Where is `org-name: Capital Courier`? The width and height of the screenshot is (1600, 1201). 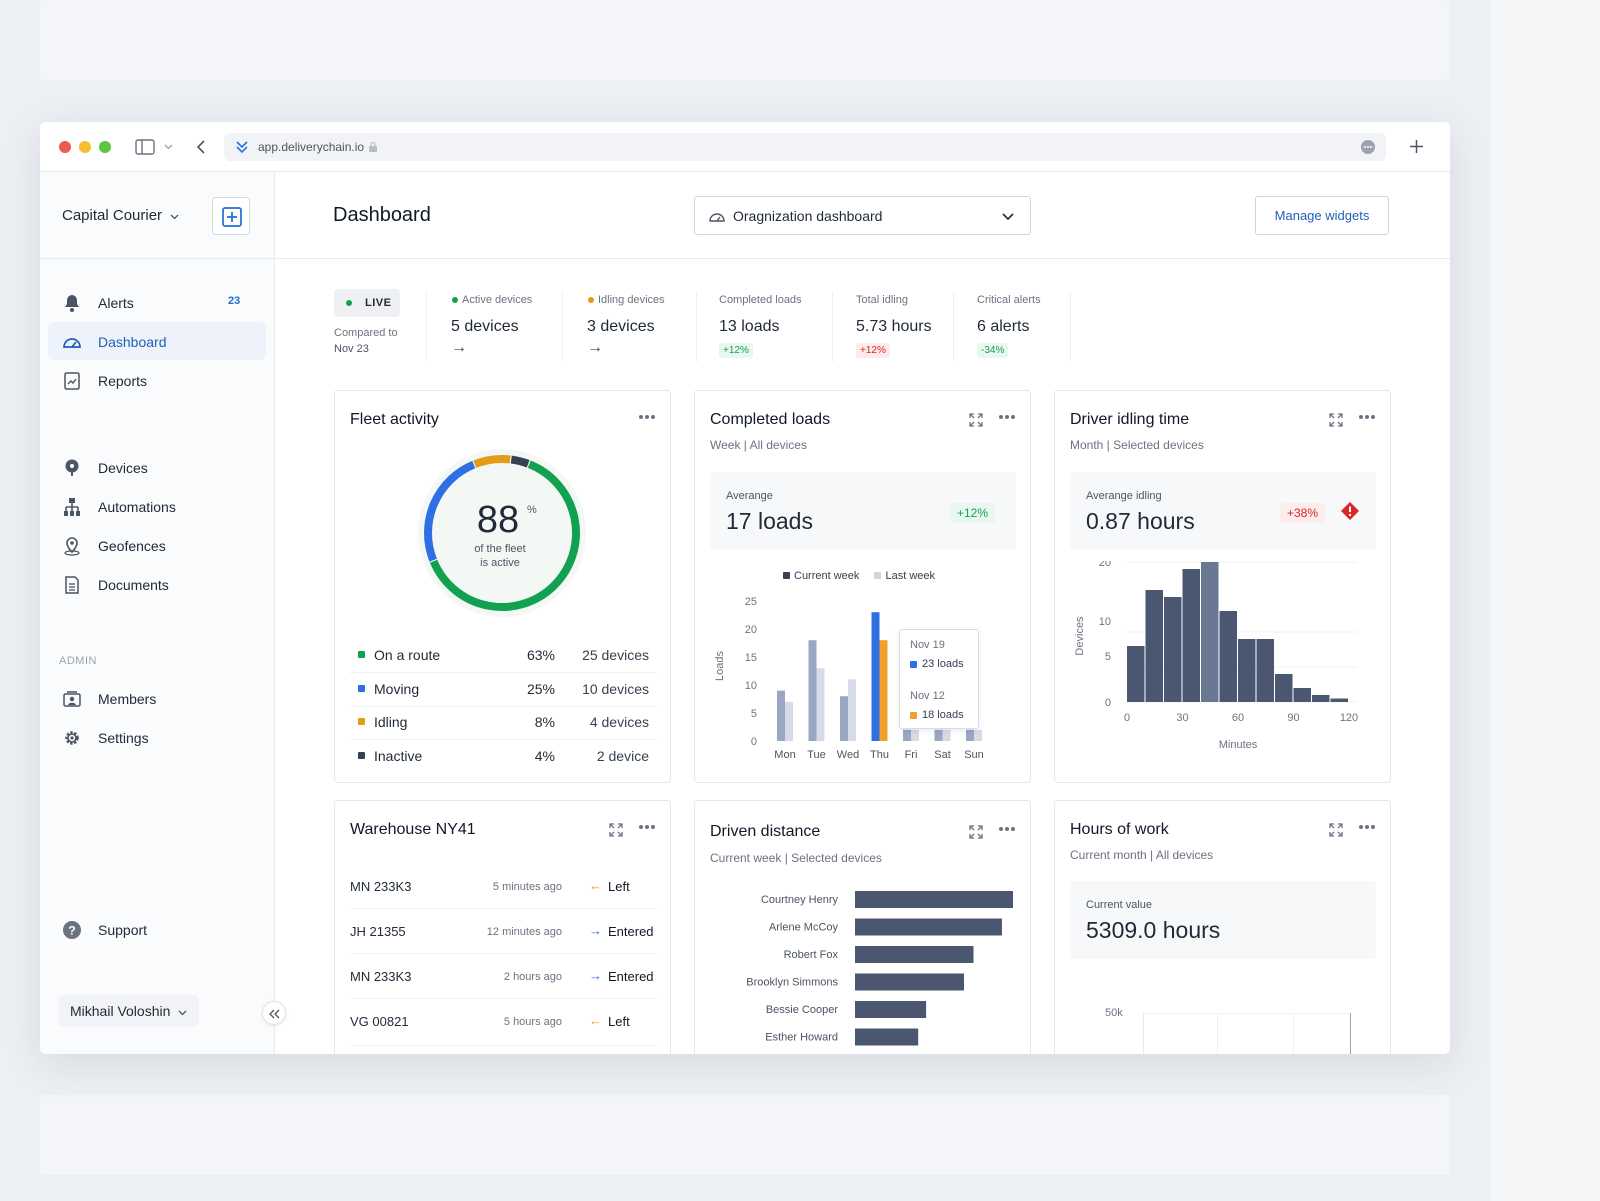
org-name: Capital Courier is located at coordinates (112, 215).